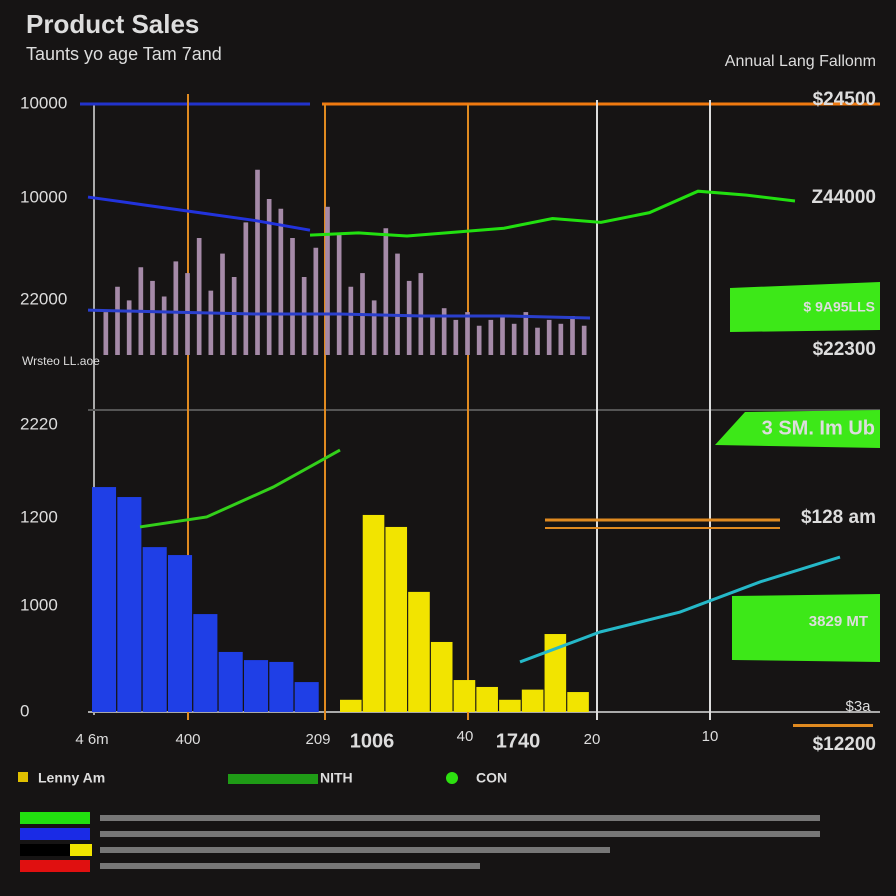 The height and width of the screenshot is (896, 896). What do you see at coordinates (800, 61) in the screenshot?
I see `note: Annual Lang Fallonm` at bounding box center [800, 61].